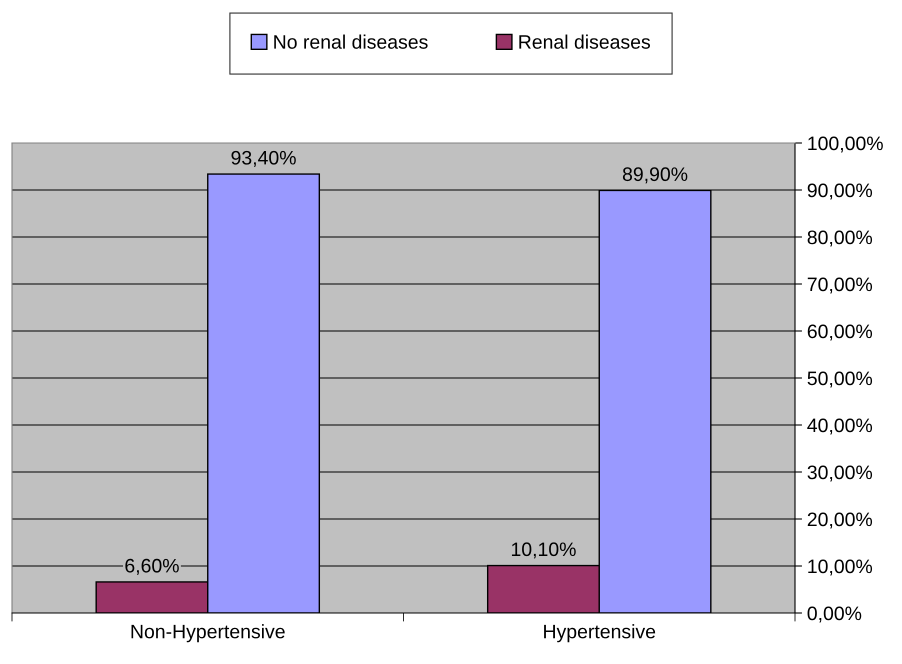 The image size is (902, 664). I want to click on x-tick-label: Hypertensive, so click(600, 633).